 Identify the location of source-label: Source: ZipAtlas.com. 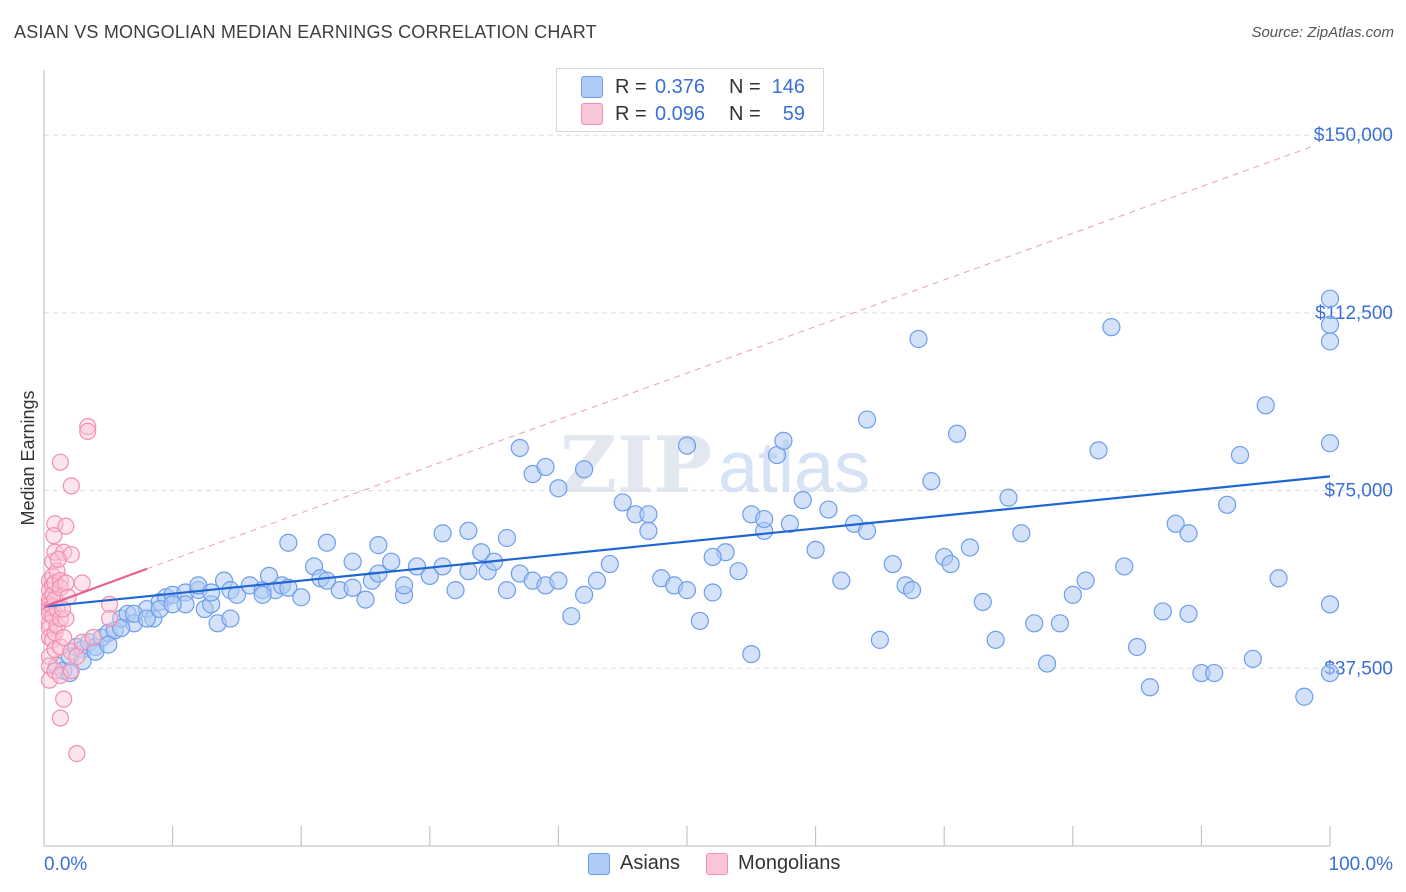
(1322, 32).